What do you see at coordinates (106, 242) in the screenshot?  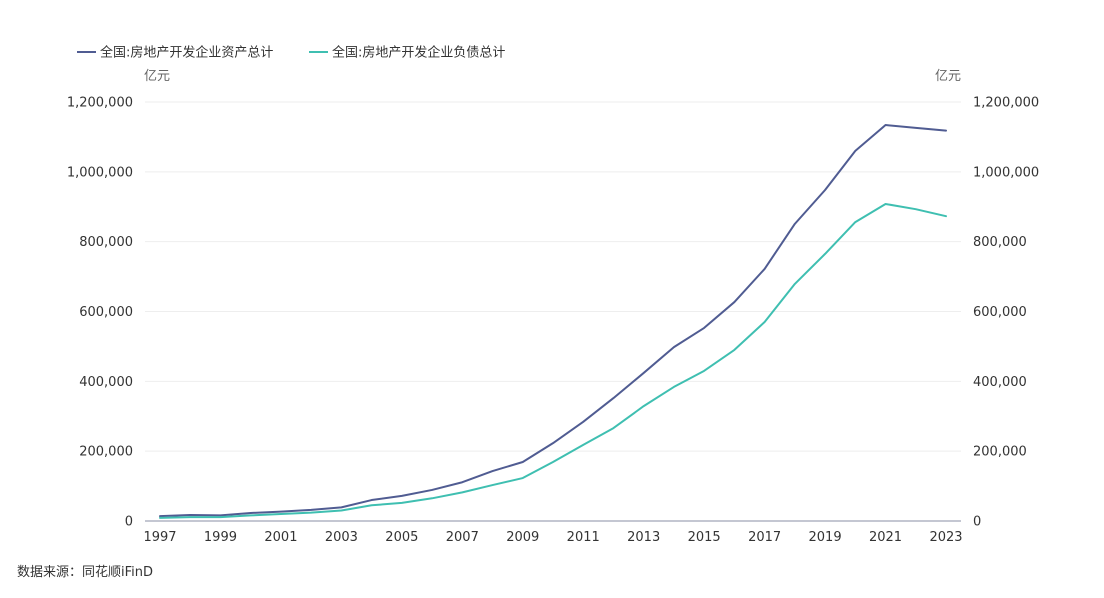 I see `y-tick-label-left: 800,000` at bounding box center [106, 242].